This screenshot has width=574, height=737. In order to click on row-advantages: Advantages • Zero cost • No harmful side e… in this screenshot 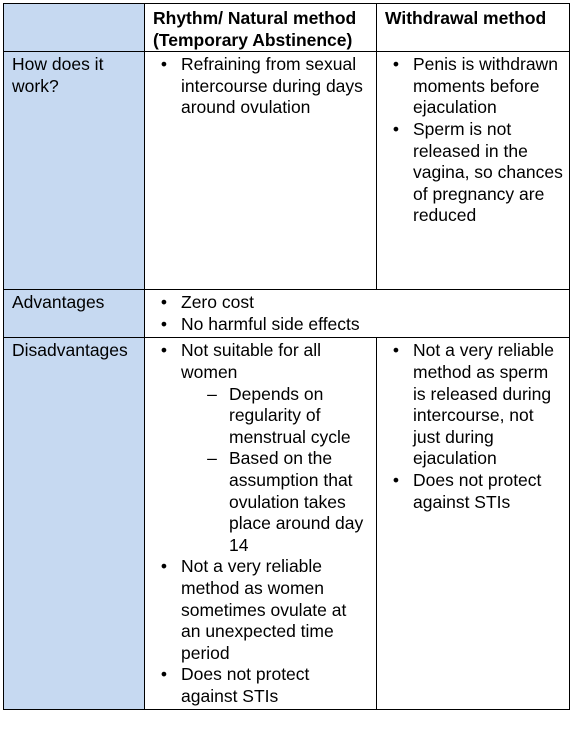, I will do `click(286, 314)`.